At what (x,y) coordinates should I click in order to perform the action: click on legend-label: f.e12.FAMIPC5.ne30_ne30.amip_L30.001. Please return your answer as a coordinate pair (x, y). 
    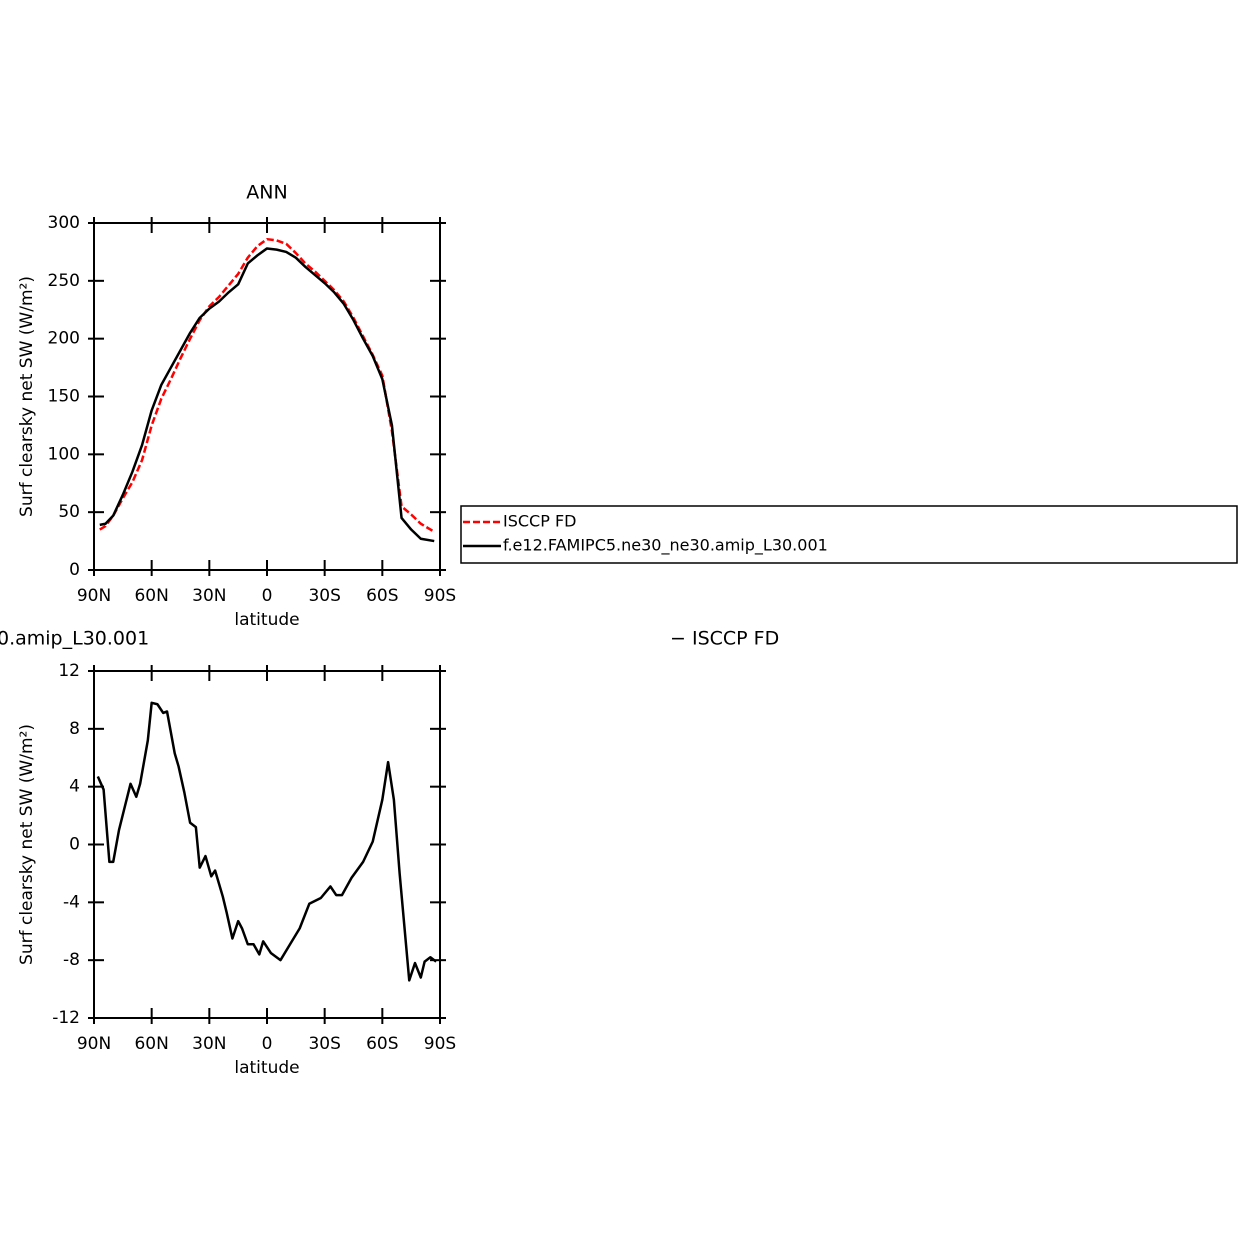
    Looking at the image, I should click on (665, 546).